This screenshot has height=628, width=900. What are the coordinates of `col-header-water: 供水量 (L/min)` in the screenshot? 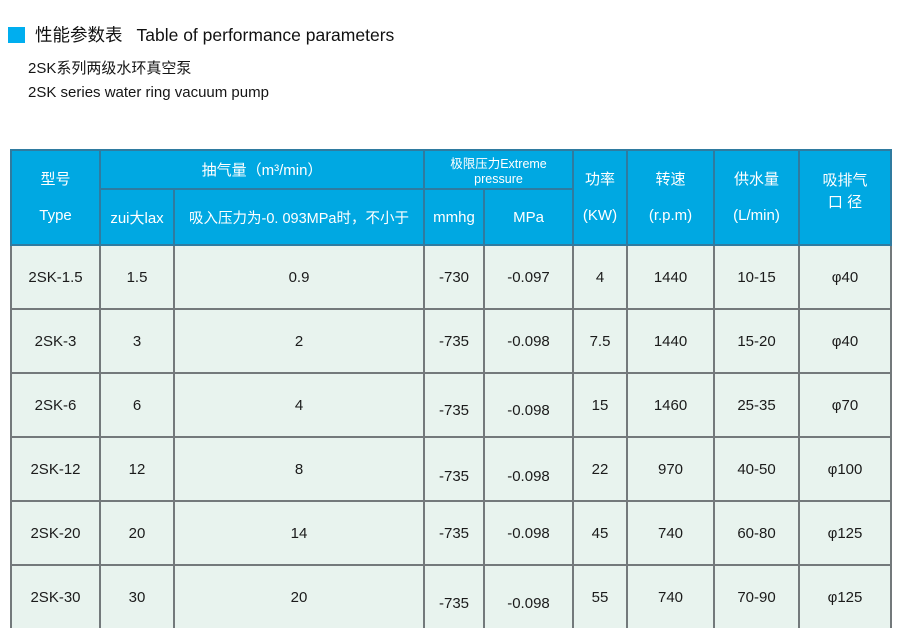 It's located at (756, 197).